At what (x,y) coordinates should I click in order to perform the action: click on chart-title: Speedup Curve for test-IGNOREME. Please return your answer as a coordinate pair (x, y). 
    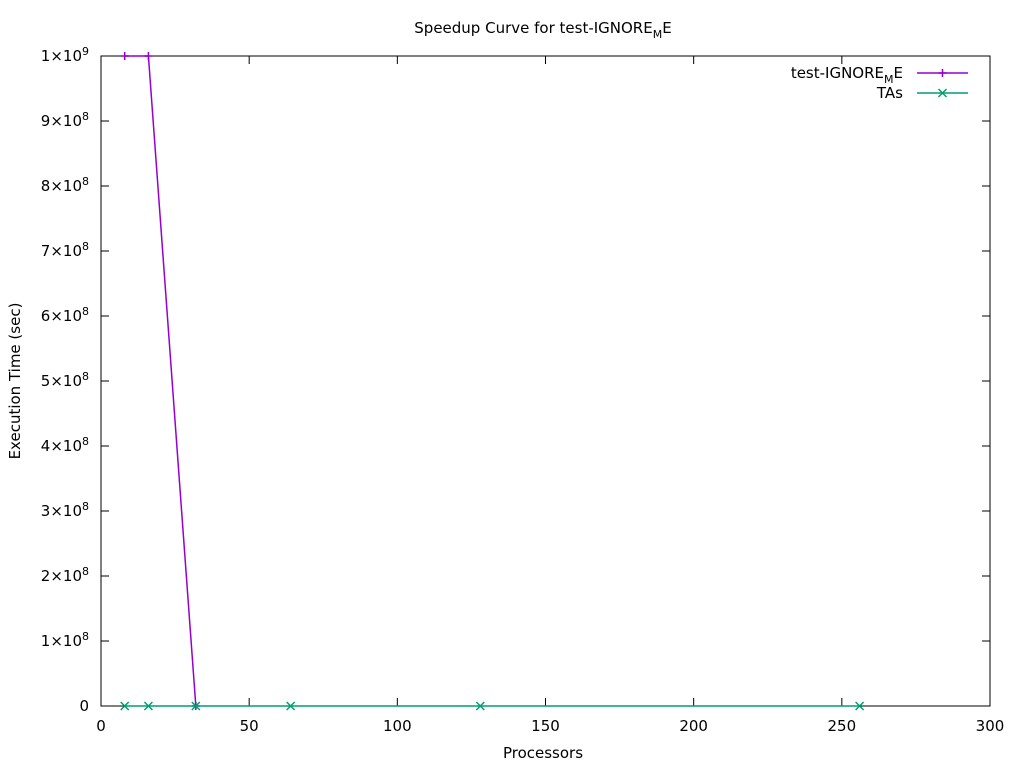
    Looking at the image, I should click on (542, 30).